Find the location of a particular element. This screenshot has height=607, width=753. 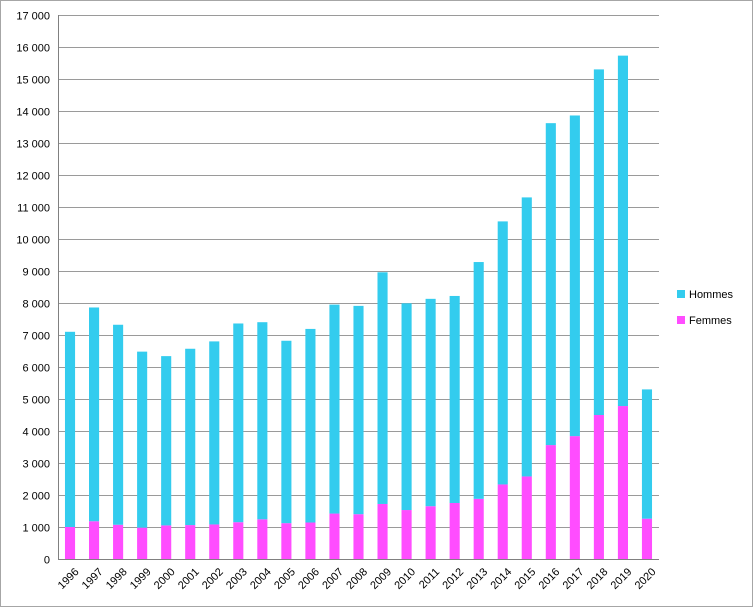

bar-femmes-2017 is located at coordinates (574, 497).